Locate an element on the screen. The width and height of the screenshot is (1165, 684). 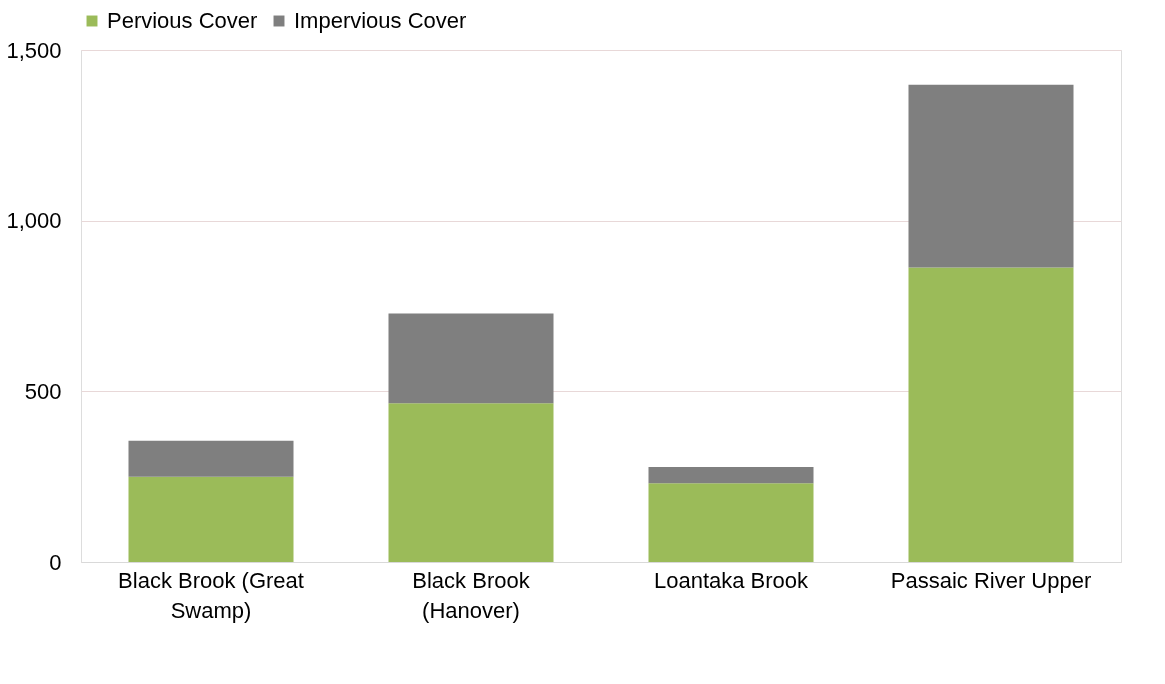
y-tick-label: 1,000 is located at coordinates (34, 221).